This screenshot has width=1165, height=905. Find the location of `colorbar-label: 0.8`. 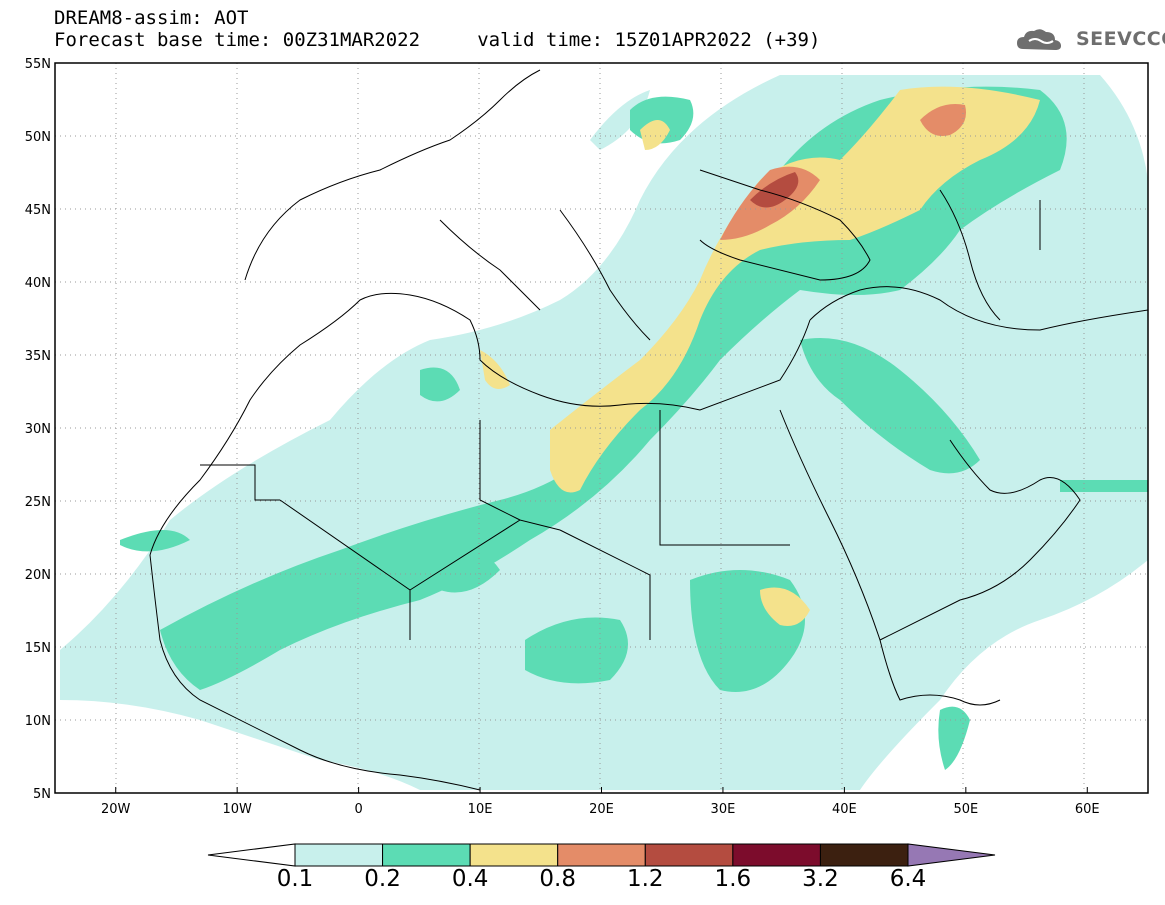

colorbar-label: 0.8 is located at coordinates (557, 879).